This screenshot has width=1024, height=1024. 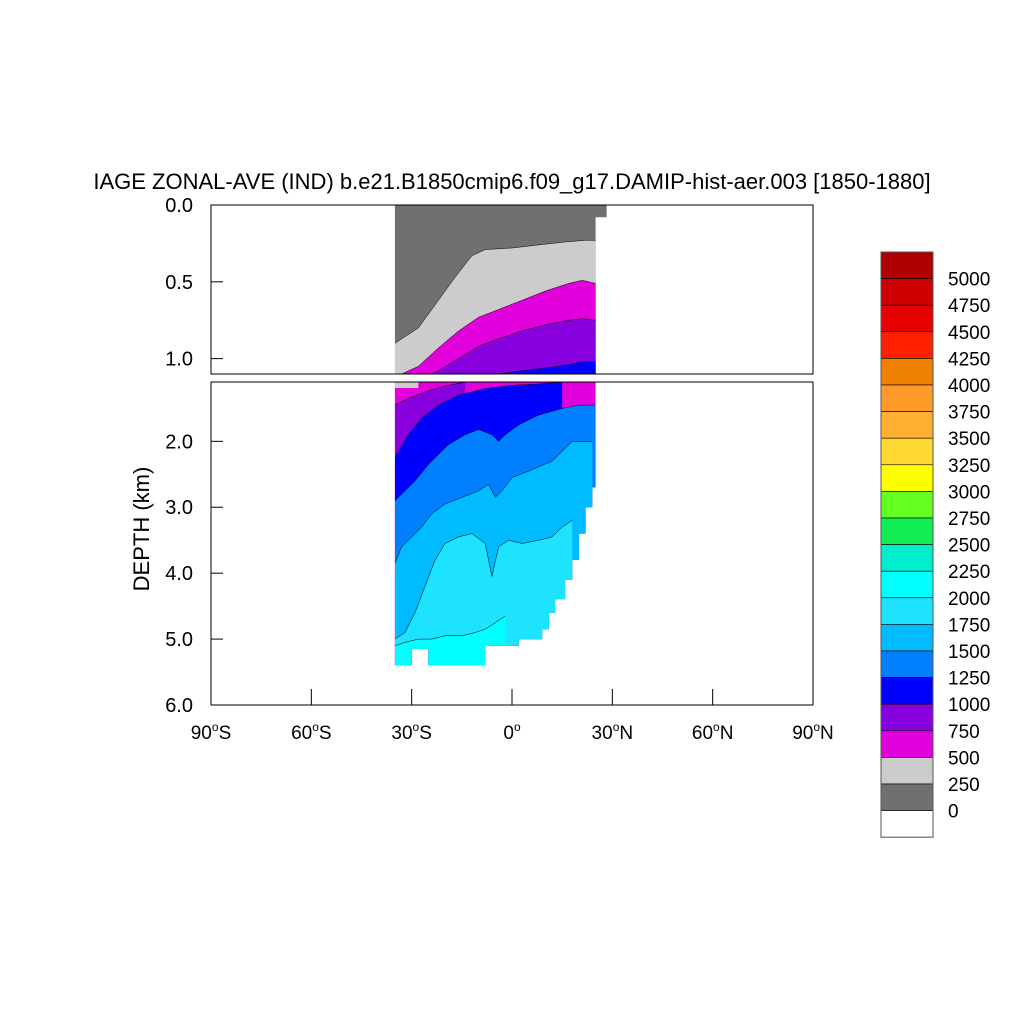 What do you see at coordinates (969, 705) in the screenshot?
I see `colorbar-label: 1000` at bounding box center [969, 705].